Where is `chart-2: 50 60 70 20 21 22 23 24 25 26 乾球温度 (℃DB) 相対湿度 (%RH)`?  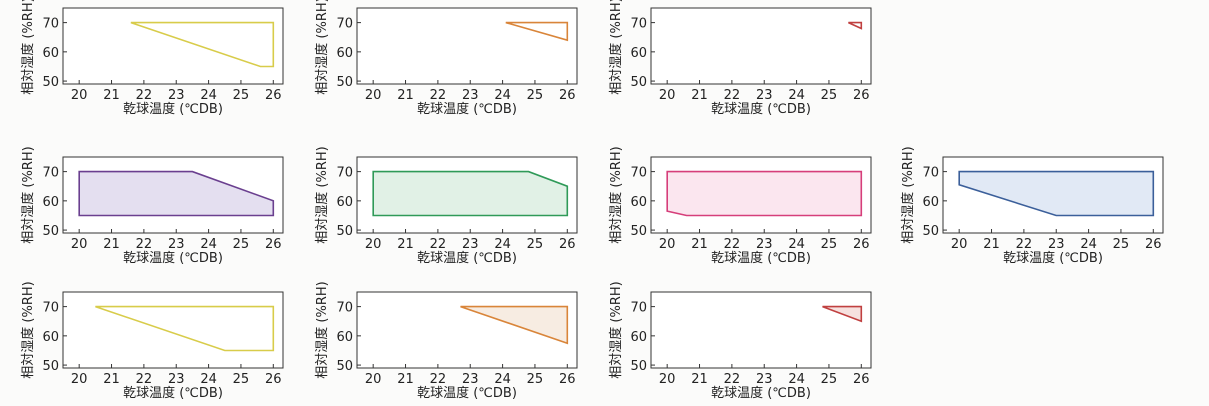 chart-2: 50 60 70 20 21 22 23 24 25 26 乾球温度 (℃DB) 相対湿度 (%RH) is located at coordinates (446, 58).